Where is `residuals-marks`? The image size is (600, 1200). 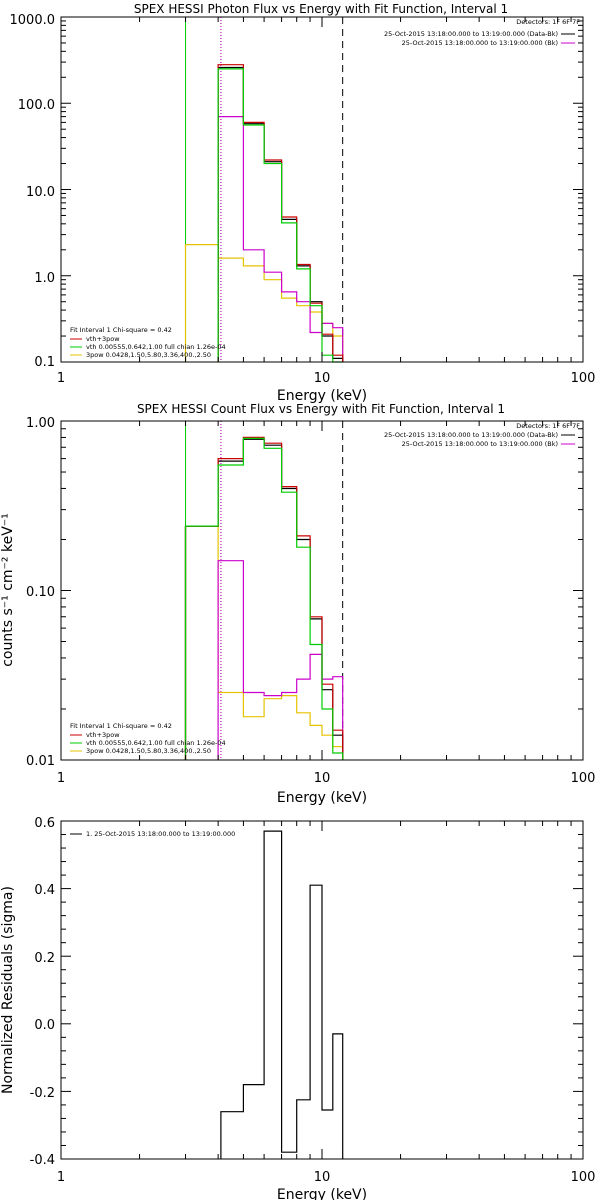
residuals-marks is located at coordinates (282, 994).